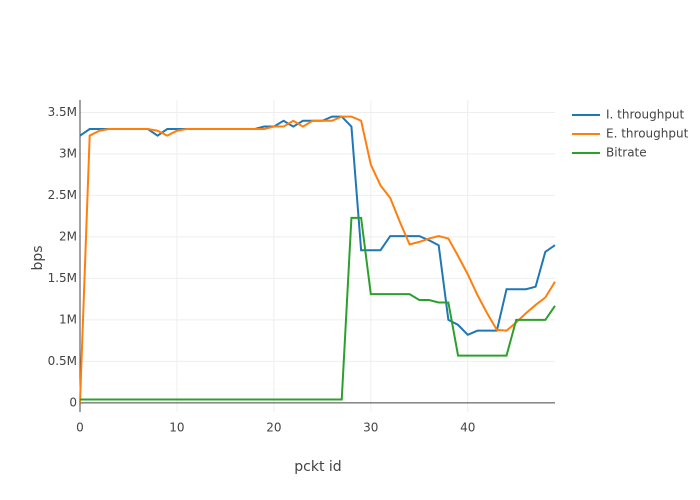  I want to click on y-axis-title: bps, so click(38, 257).